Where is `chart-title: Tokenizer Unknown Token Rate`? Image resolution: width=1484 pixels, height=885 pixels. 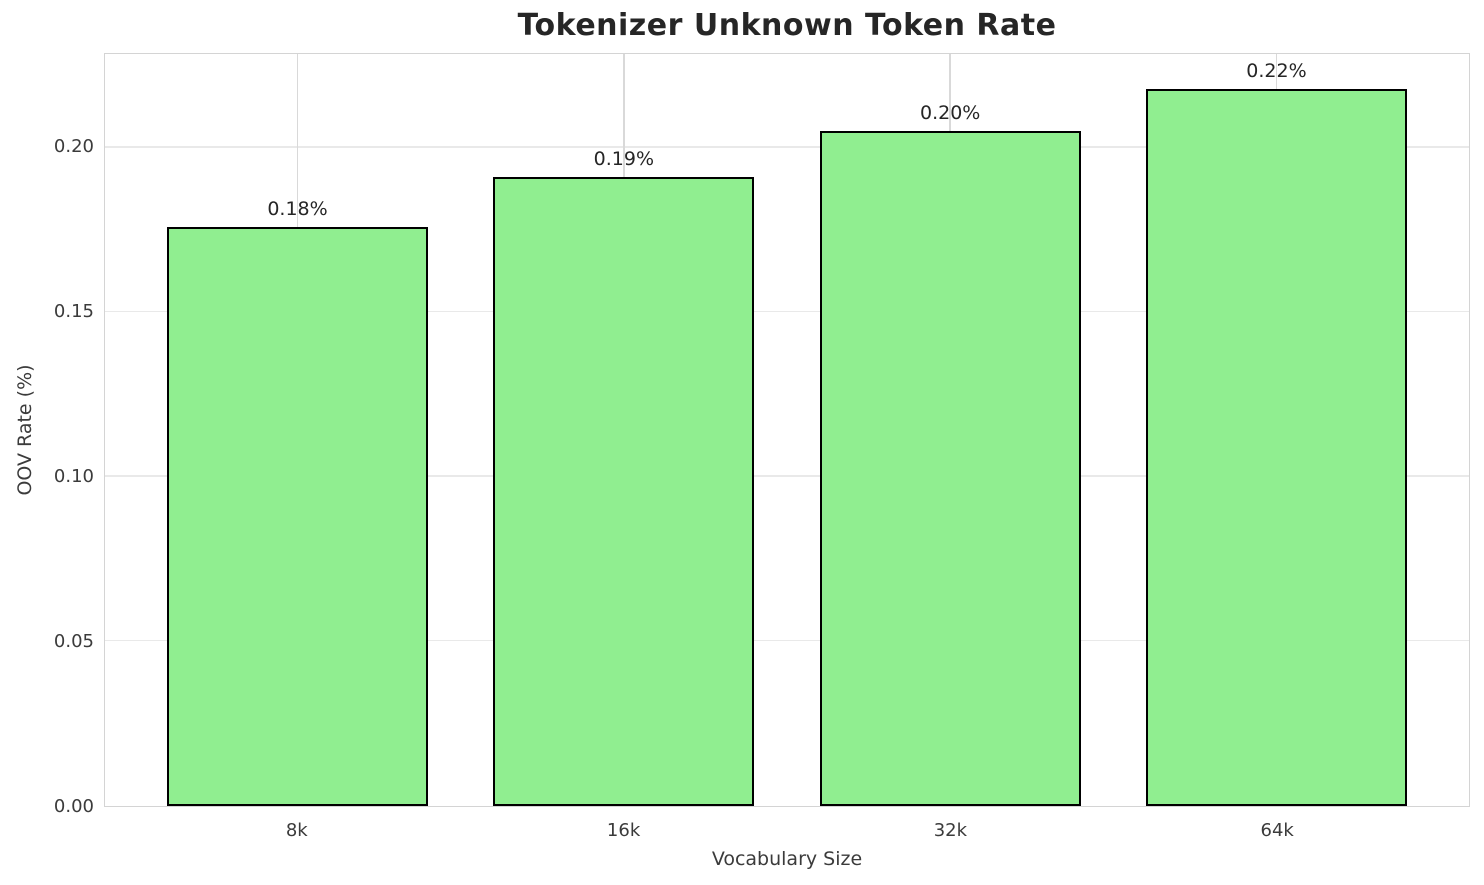
chart-title: Tokenizer Unknown Token Rate is located at coordinates (787, 25).